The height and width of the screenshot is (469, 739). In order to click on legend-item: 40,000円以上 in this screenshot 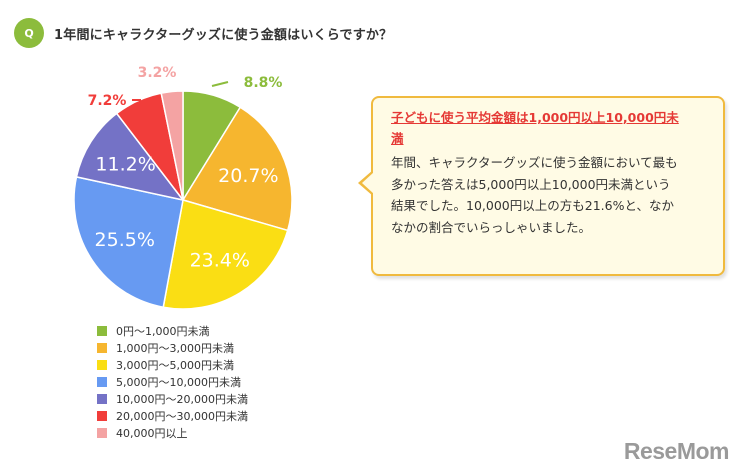, I will do `click(172, 432)`.